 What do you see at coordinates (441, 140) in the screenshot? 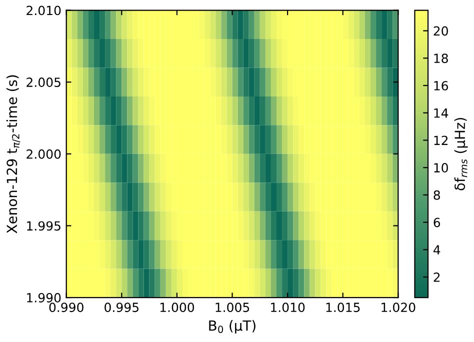
I see `color-bar-label: 12` at bounding box center [441, 140].